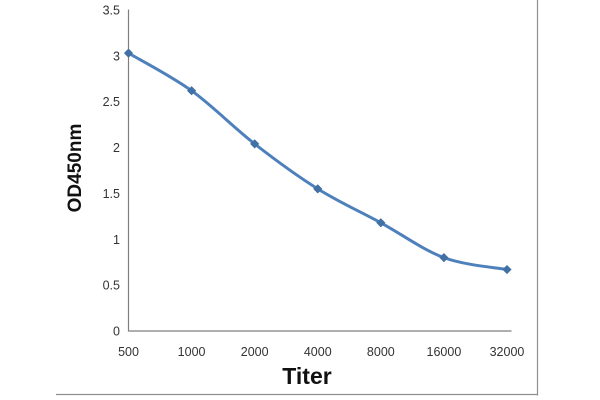 The height and width of the screenshot is (400, 600). Describe the element at coordinates (116, 332) in the screenshot. I see `y-tick-label: 0` at that location.